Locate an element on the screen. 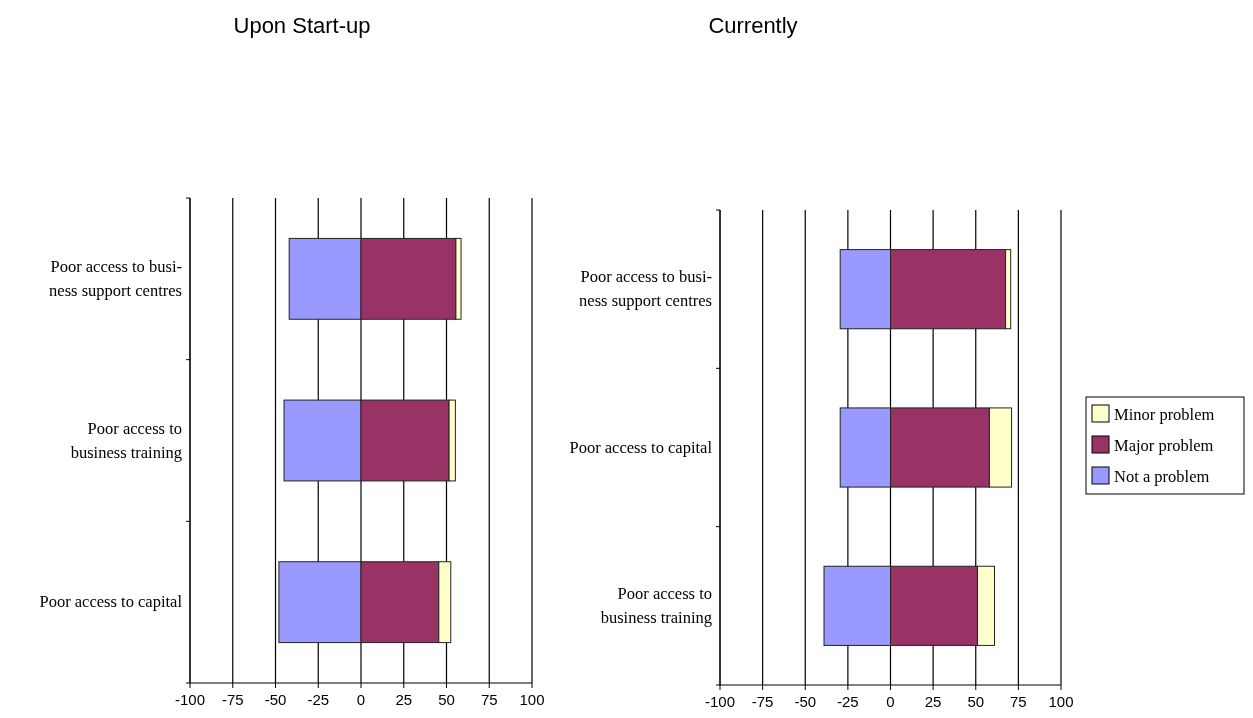 The width and height of the screenshot is (1253, 718). chart-title: Upon Start-up is located at coordinates (302, 25).